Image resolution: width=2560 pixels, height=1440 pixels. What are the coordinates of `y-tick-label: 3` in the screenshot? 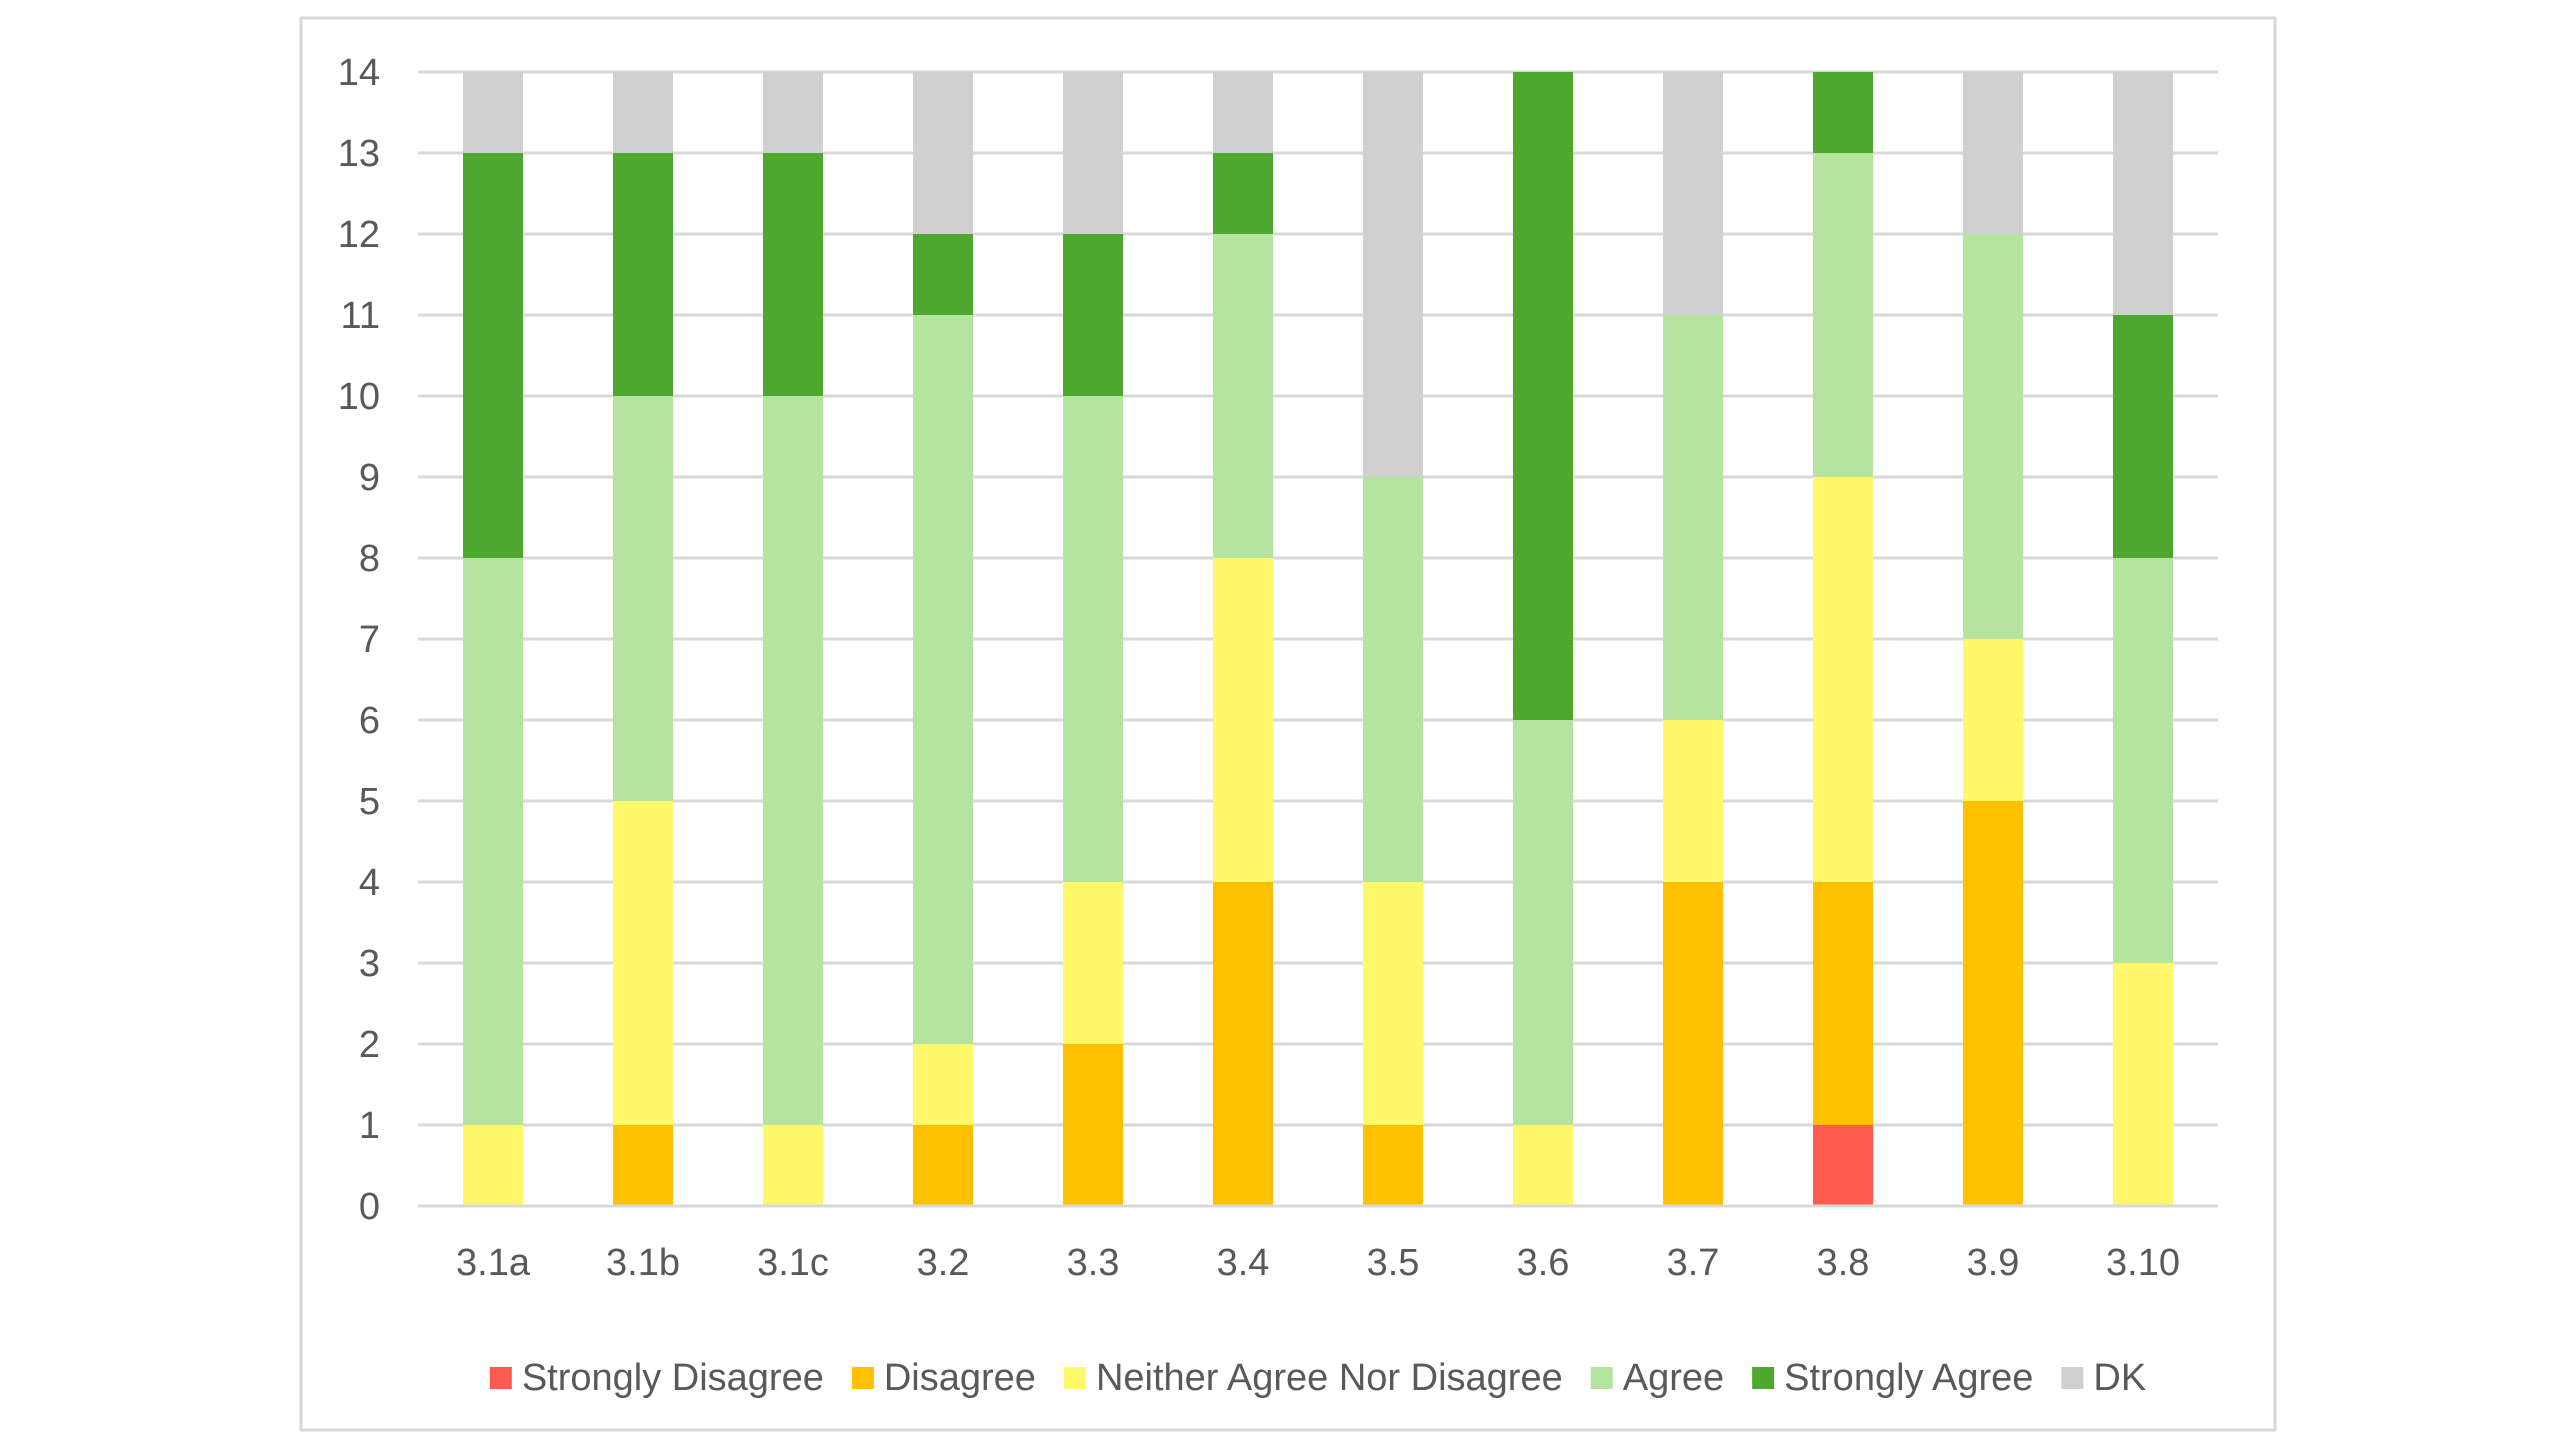 It's located at (369, 964).